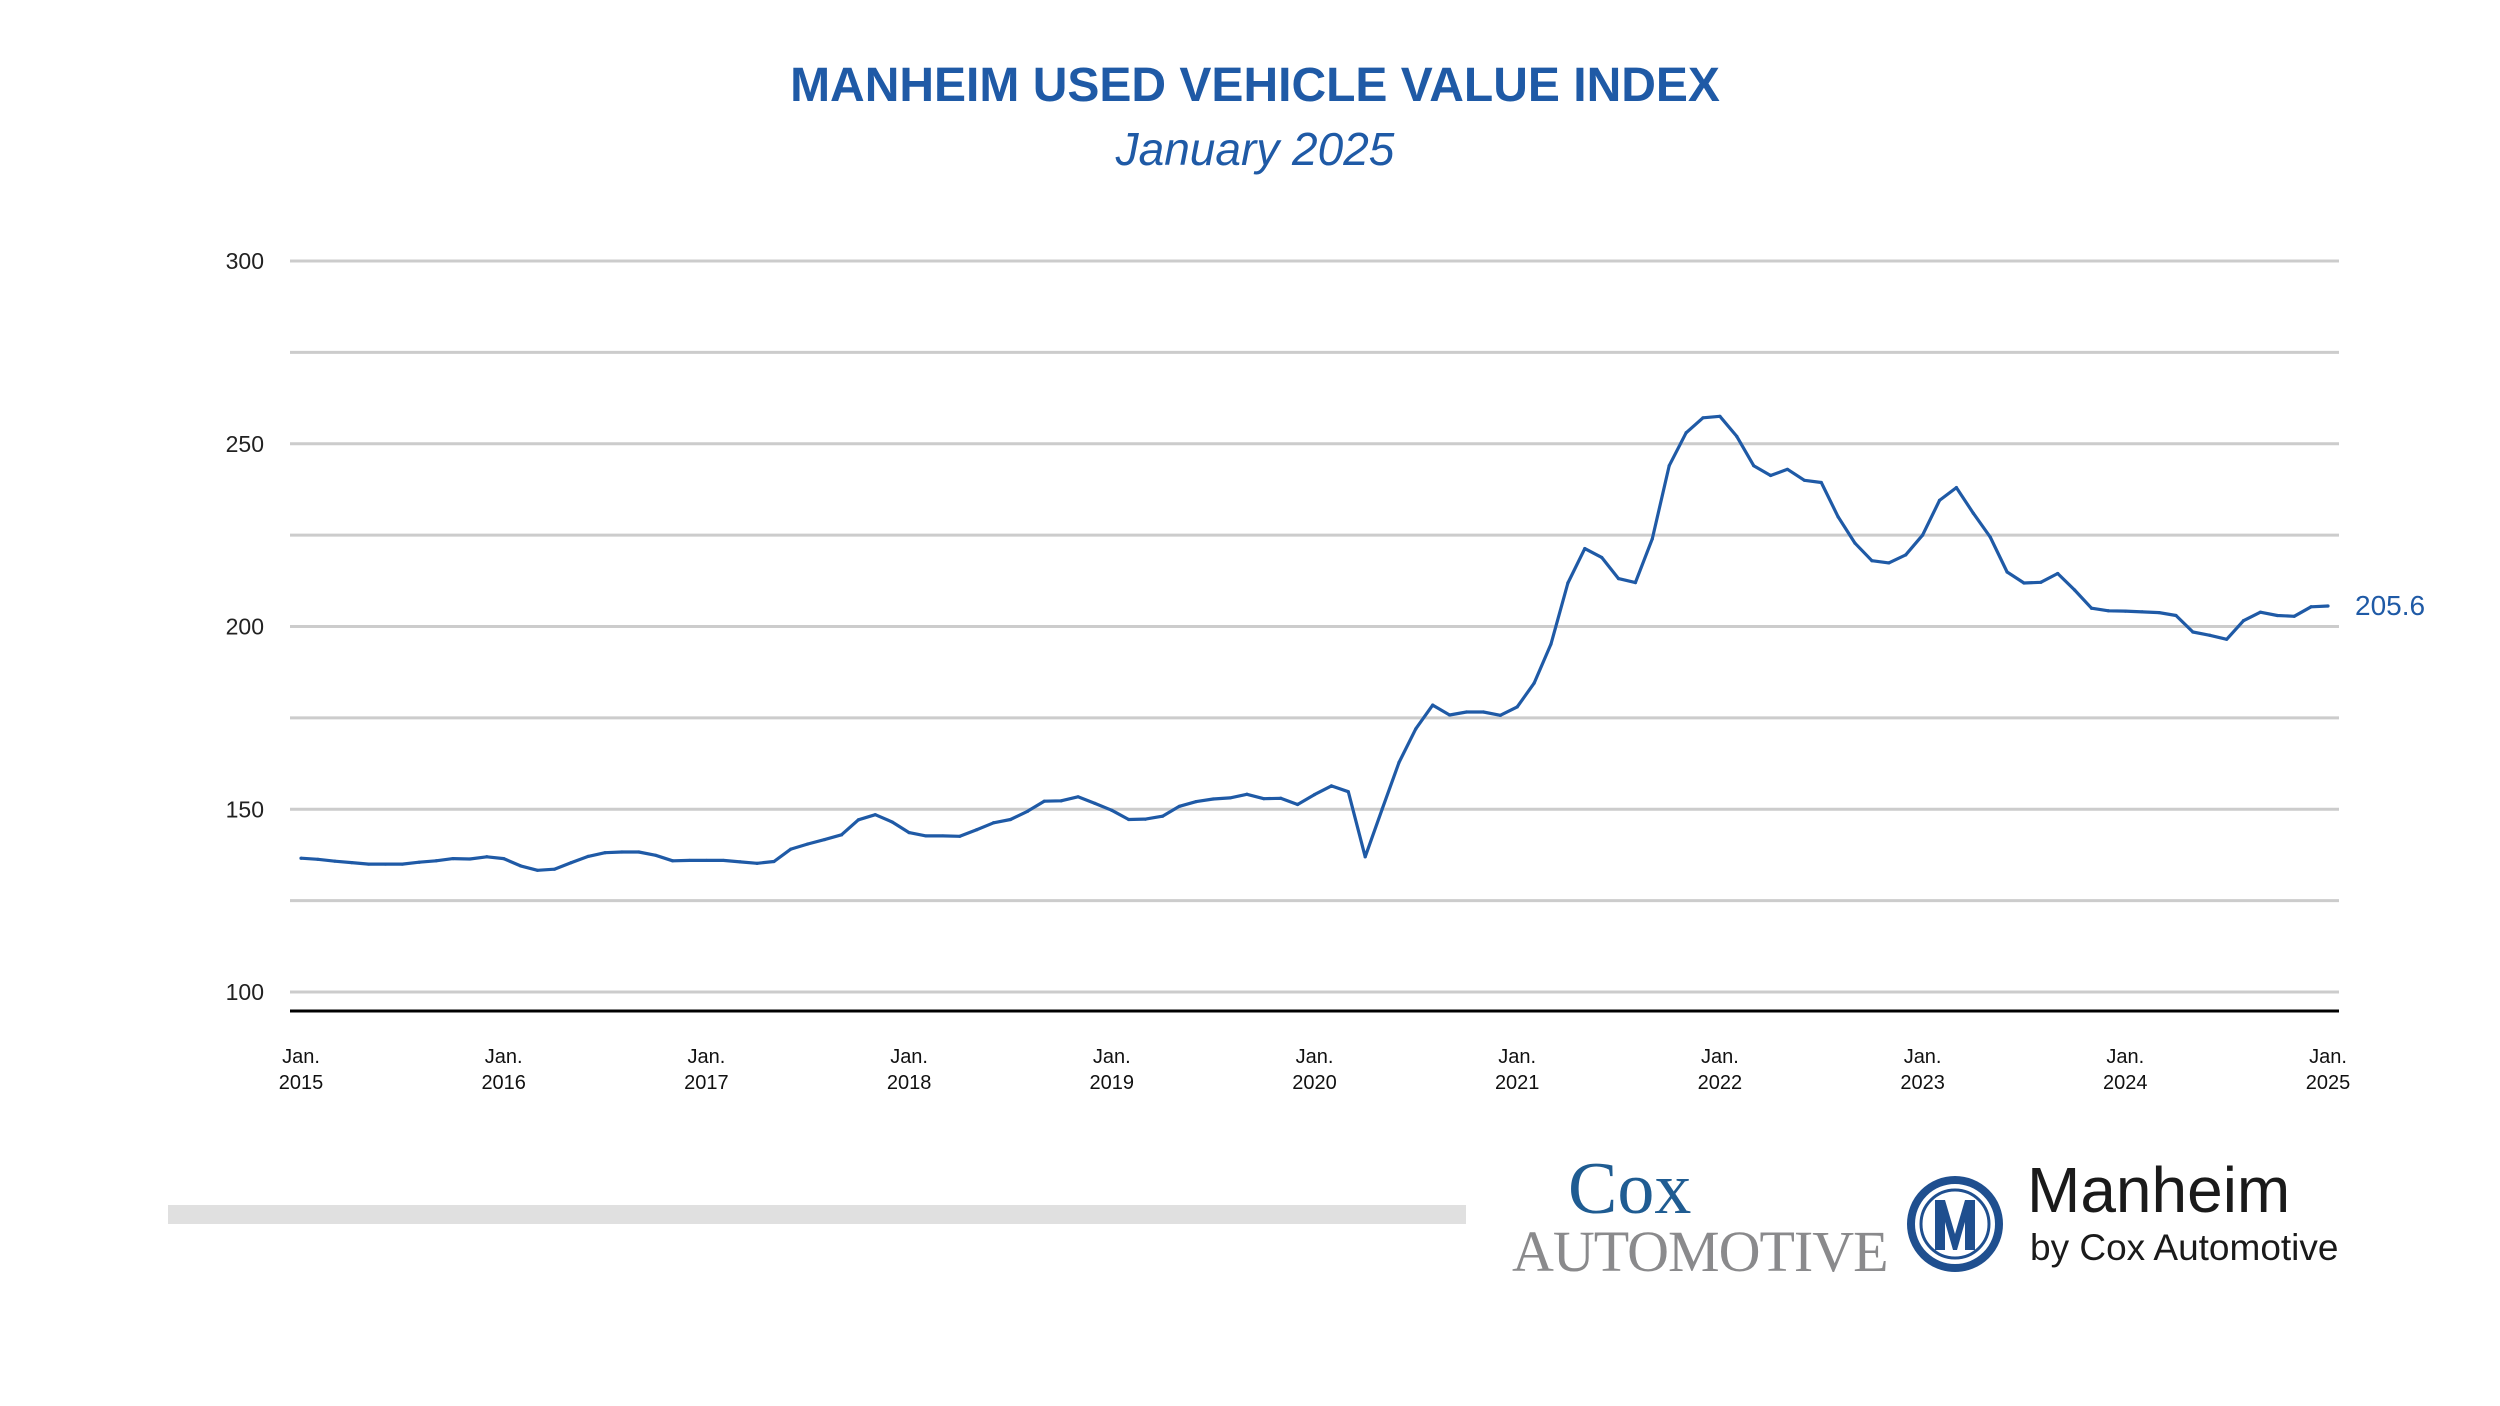 The image size is (2500, 1406). Describe the element at coordinates (245, 992) in the screenshot. I see `y-tick-label: 100` at that location.